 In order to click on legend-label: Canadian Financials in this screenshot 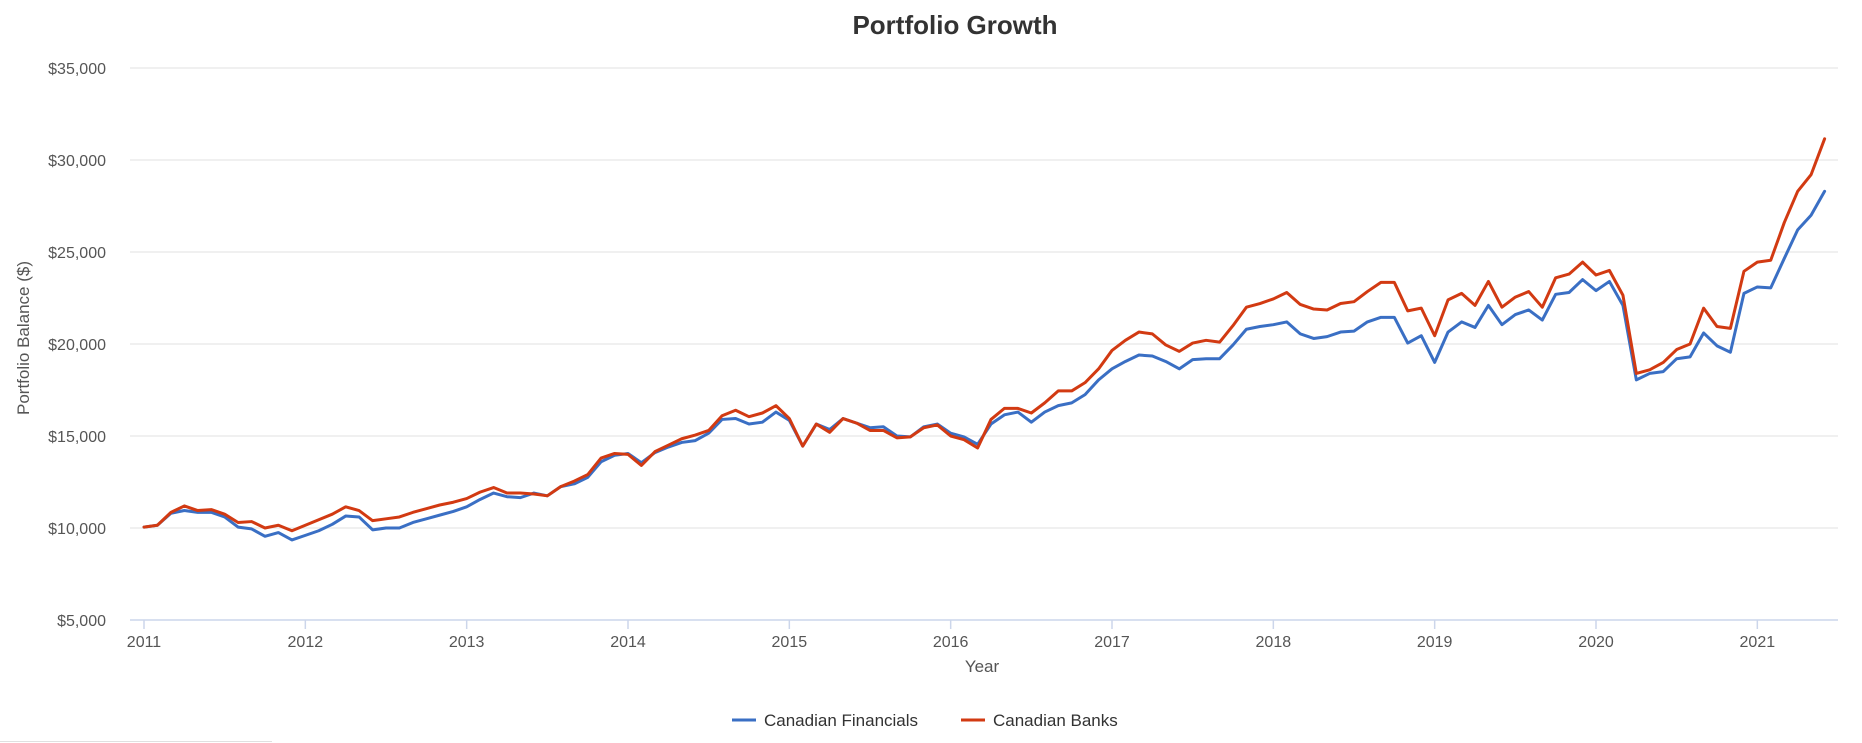, I will do `click(841, 720)`.